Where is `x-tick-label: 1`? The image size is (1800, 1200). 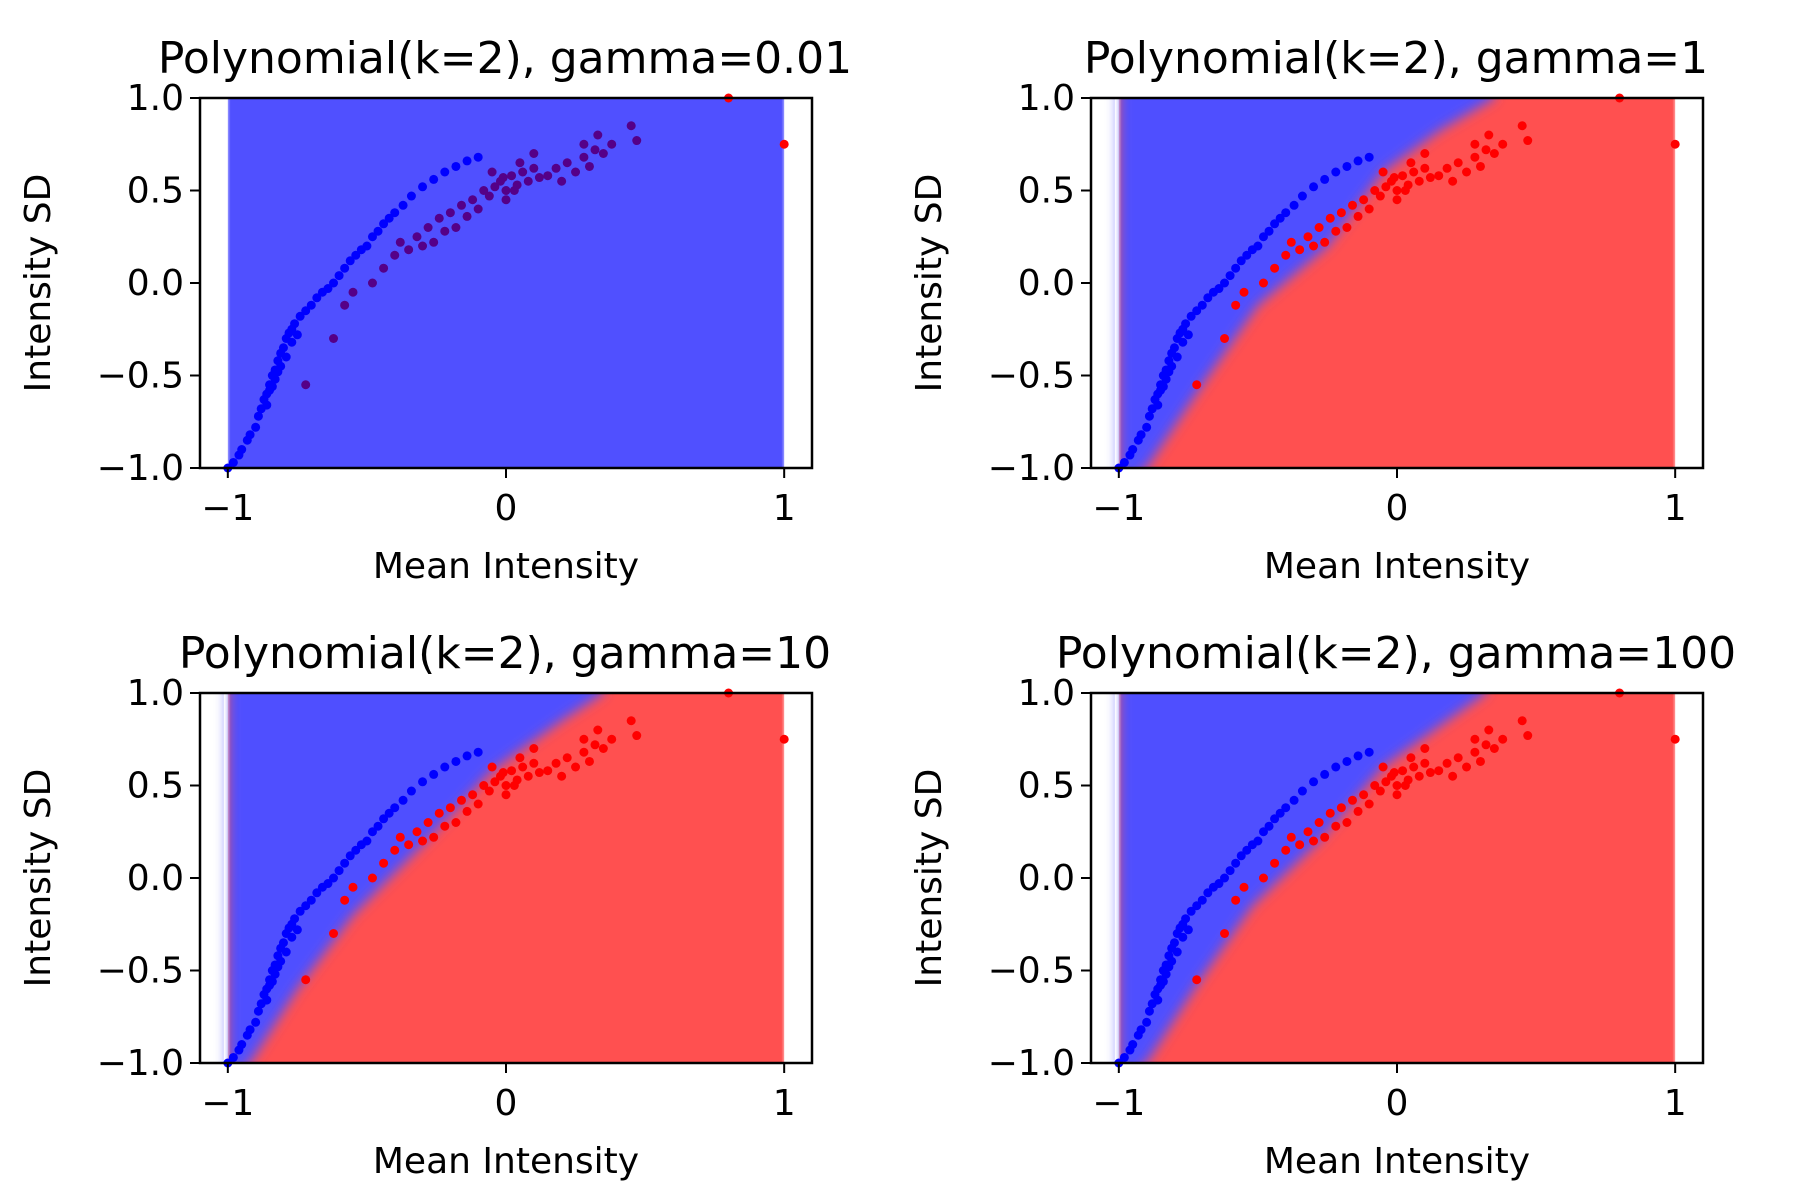 x-tick-label: 1 is located at coordinates (1675, 1103).